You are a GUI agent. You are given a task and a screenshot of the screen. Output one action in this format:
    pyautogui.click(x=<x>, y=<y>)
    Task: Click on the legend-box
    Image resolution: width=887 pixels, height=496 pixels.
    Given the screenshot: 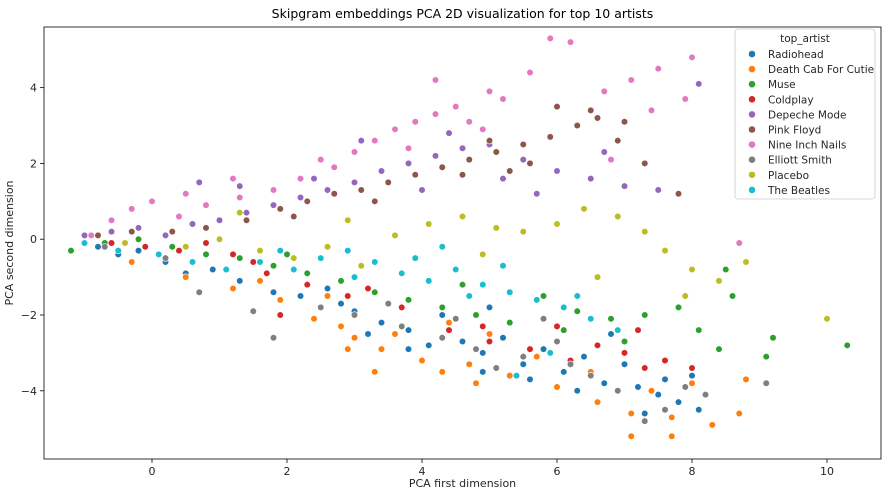 What is the action you would take?
    pyautogui.click(x=805, y=114)
    